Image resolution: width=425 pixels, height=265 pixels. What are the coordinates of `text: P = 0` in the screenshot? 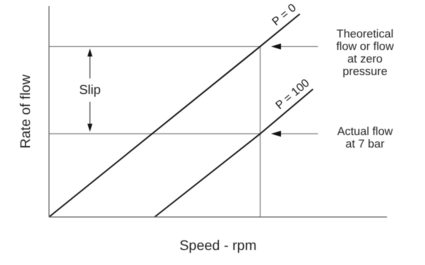 It's located at (284, 15).